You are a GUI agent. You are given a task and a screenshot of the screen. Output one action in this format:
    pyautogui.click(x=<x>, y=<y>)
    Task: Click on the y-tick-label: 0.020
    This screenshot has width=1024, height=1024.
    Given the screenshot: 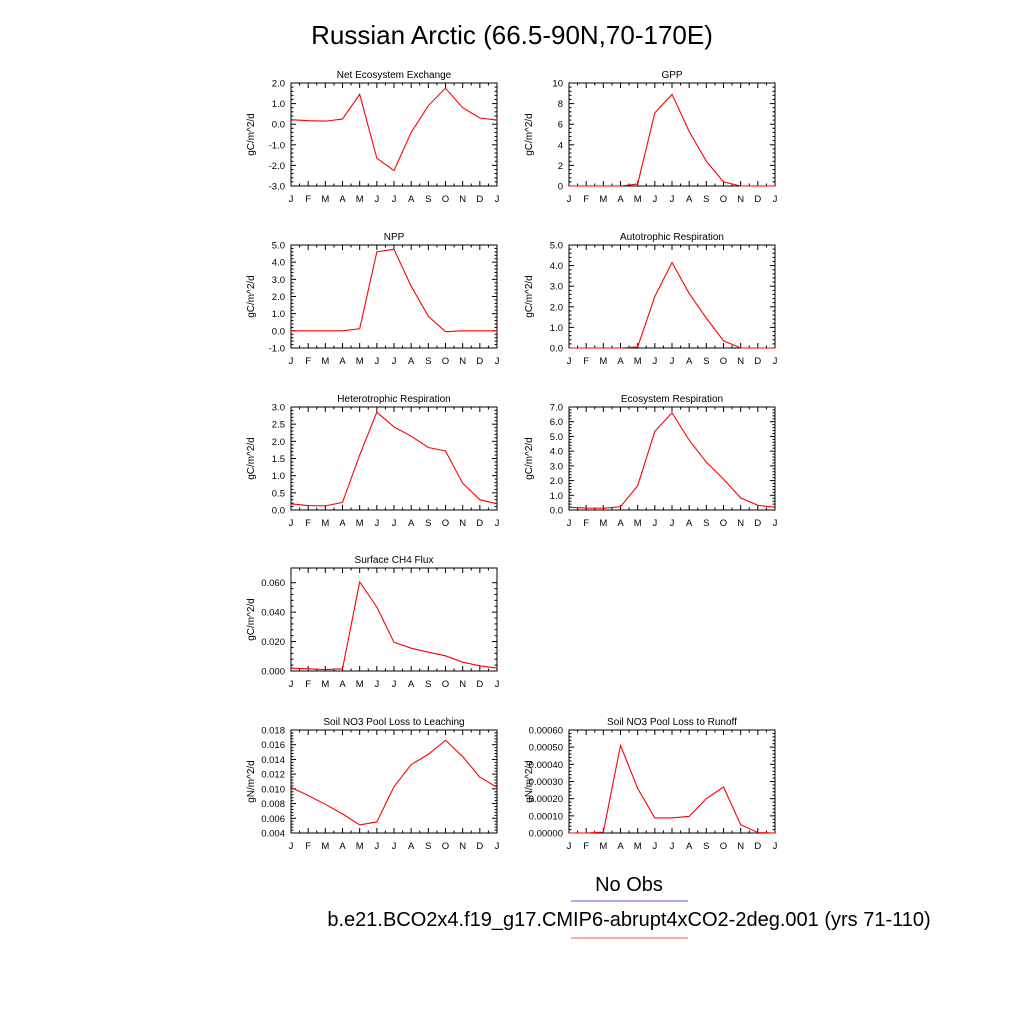 What is the action you would take?
    pyautogui.click(x=273, y=642)
    